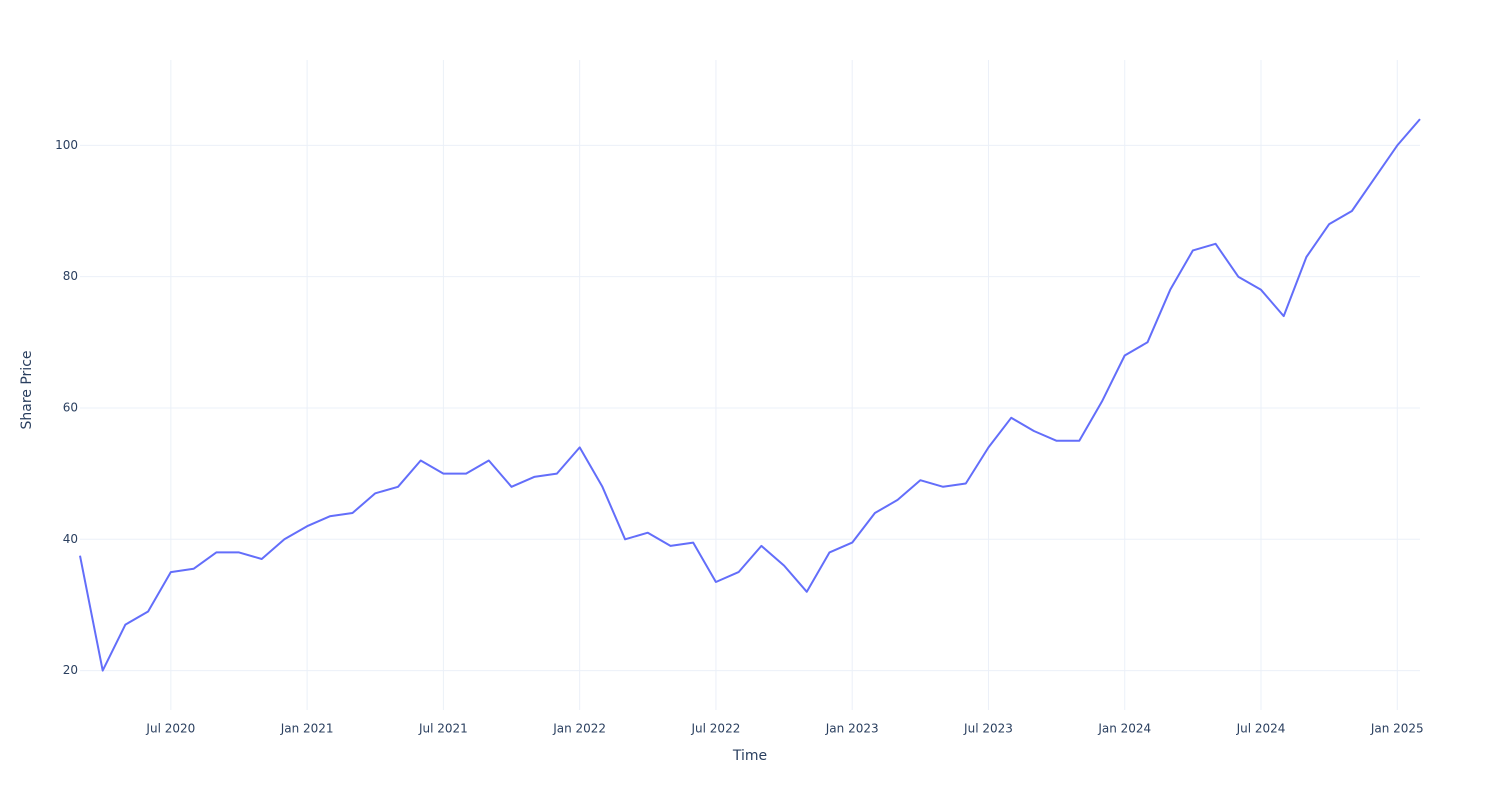 The height and width of the screenshot is (800, 1500). What do you see at coordinates (170, 729) in the screenshot?
I see `x-tick-label: Jul 2020` at bounding box center [170, 729].